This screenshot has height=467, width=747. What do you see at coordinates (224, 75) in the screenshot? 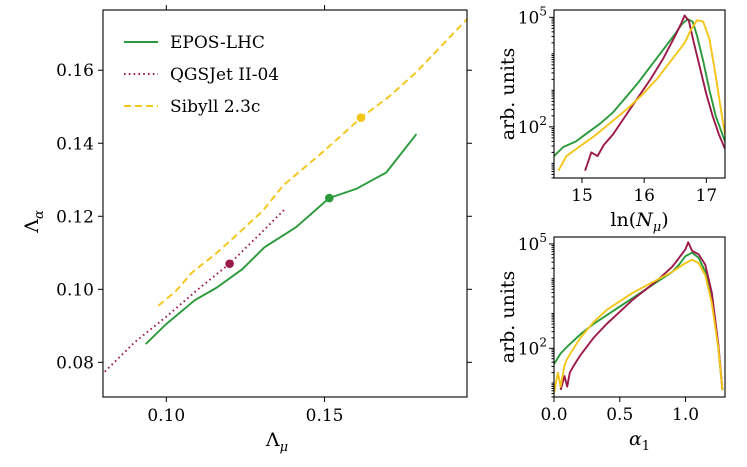
I see `legend-label: QGSJet II-04` at bounding box center [224, 75].